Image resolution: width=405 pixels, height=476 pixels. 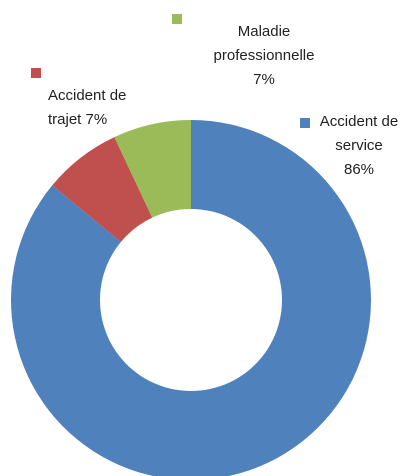 I want to click on data-label: Maladie professionnelle 7%, so click(x=264, y=56).